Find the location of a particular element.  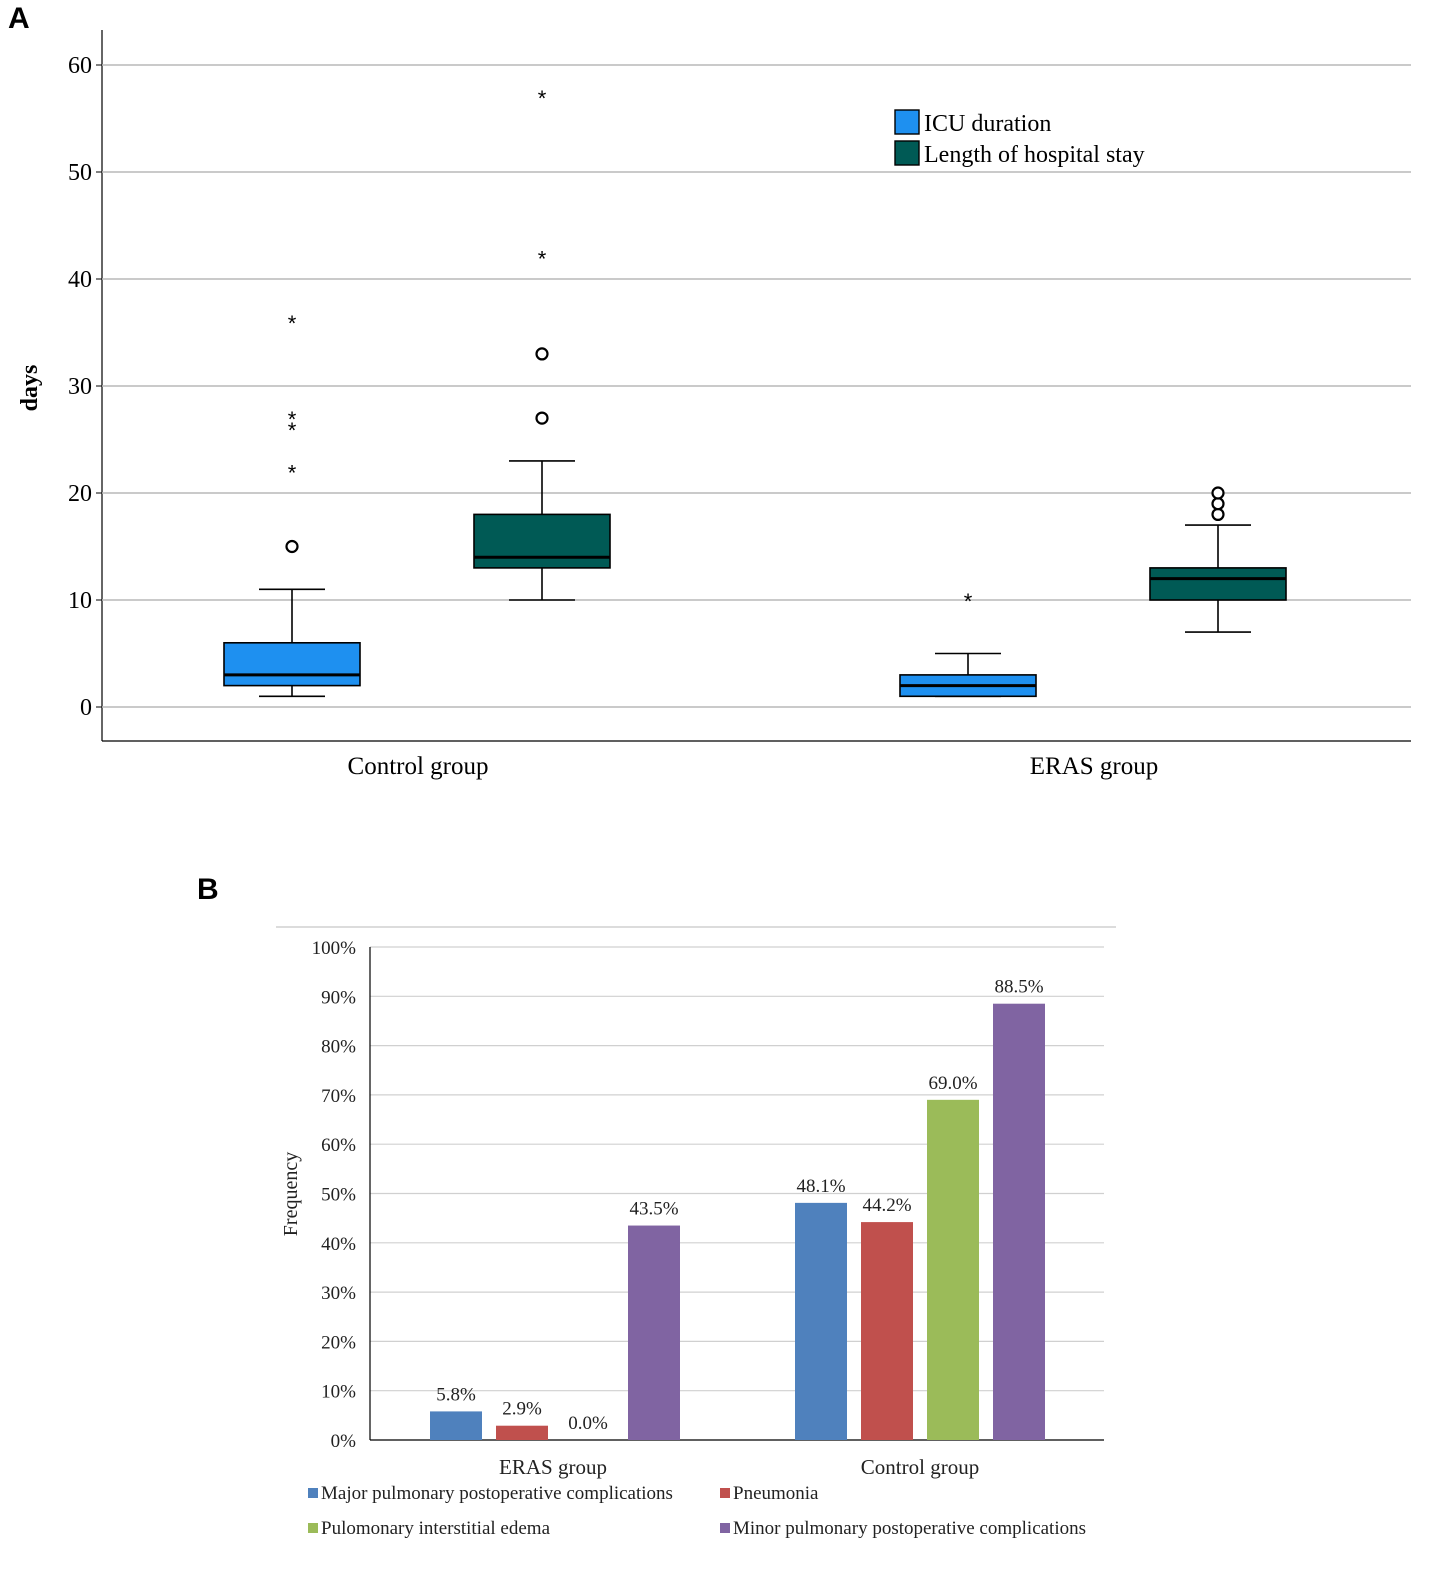

y-tick-label: 10 is located at coordinates (80, 601).